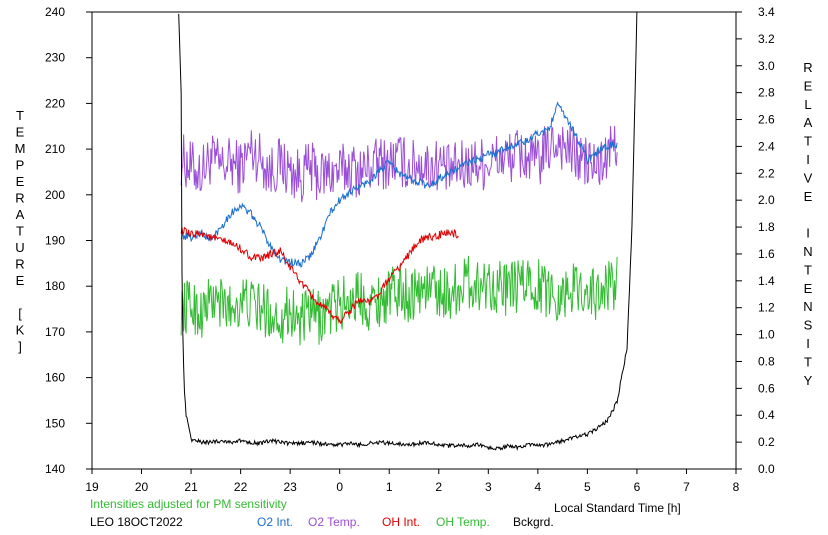 This screenshot has height=535, width=828. I want to click on x-axis-label: Local Standard Time [h], so click(617, 508).